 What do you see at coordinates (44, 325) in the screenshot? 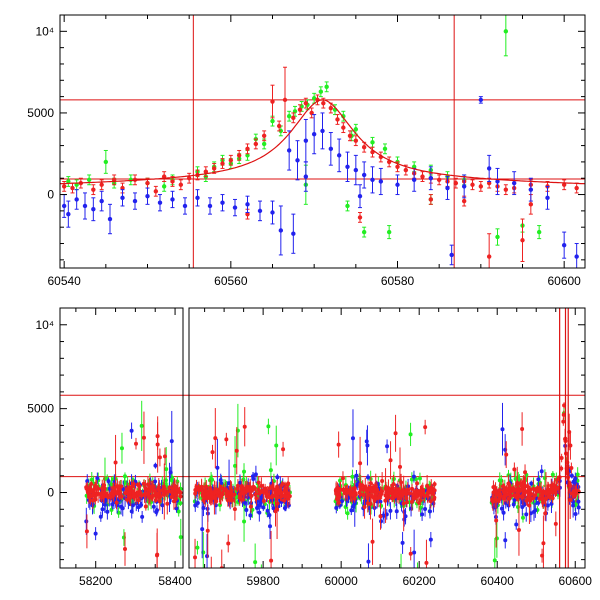
I see `bottom-ytick-label: 10⁴` at bounding box center [44, 325].